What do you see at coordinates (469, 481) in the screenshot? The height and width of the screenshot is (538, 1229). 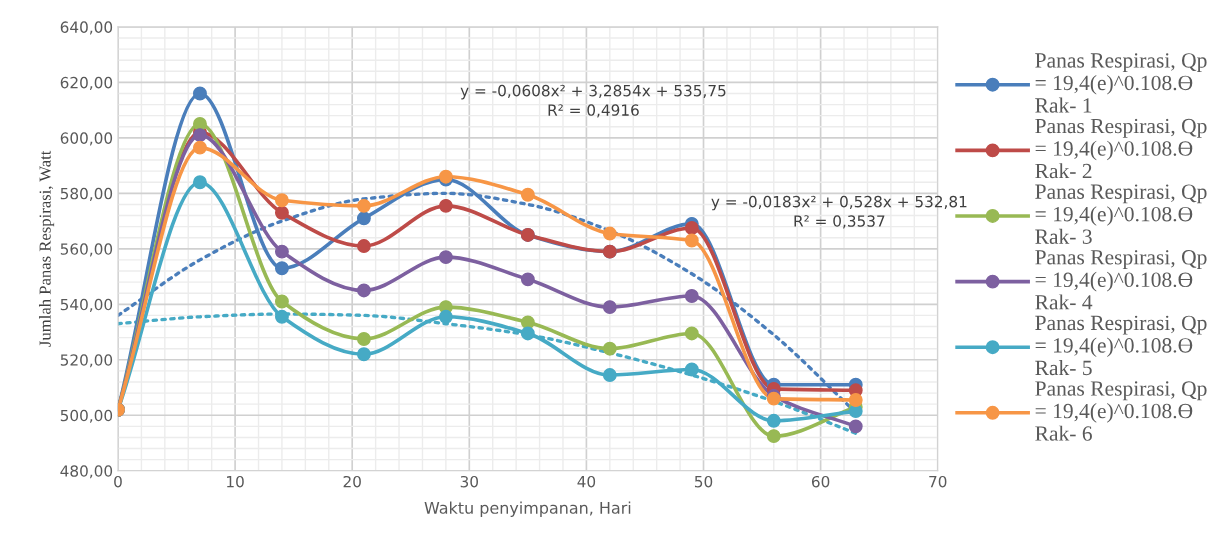 I see `x-tick-label: 30` at bounding box center [469, 481].